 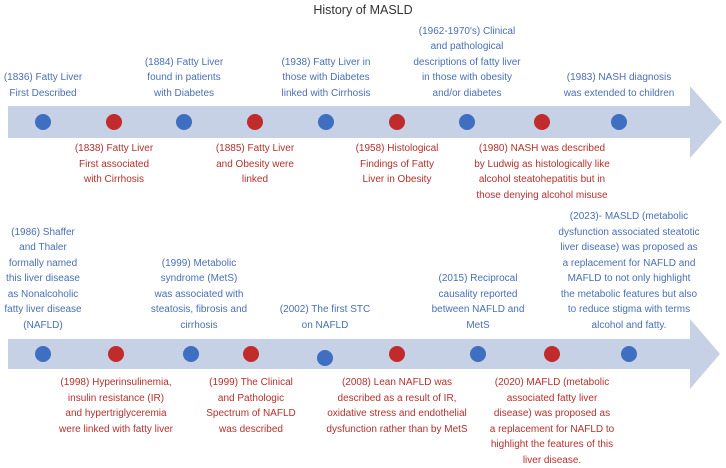 What do you see at coordinates (250, 414) in the screenshot?
I see `event-text-line: Spectrum of NAFLD` at bounding box center [250, 414].